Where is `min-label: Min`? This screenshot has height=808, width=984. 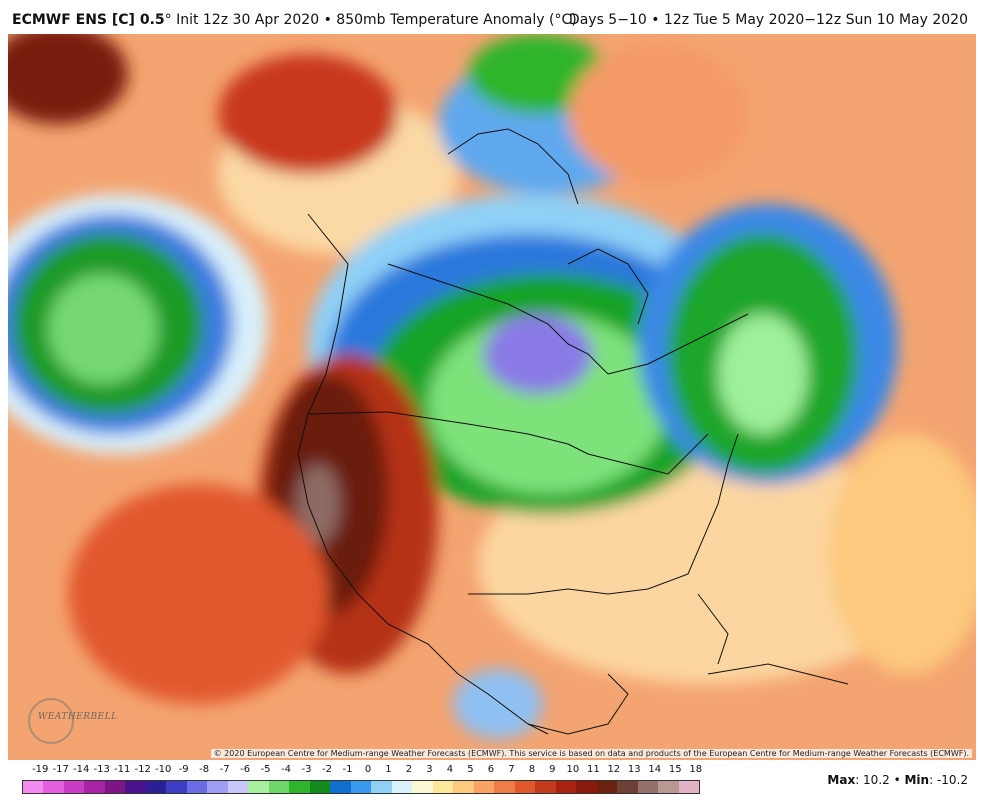 min-label: Min is located at coordinates (917, 780).